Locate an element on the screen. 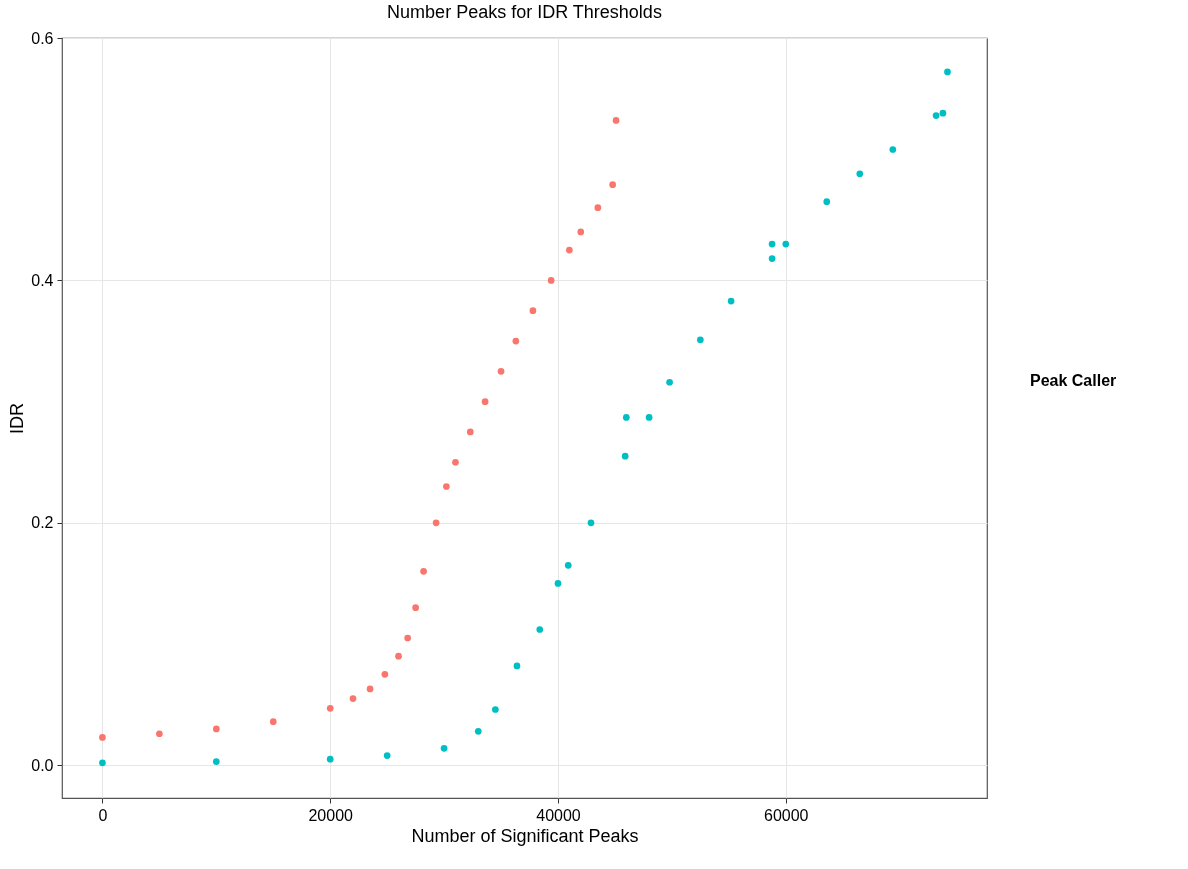  legend-title: Peak Caller is located at coordinates (1073, 381).